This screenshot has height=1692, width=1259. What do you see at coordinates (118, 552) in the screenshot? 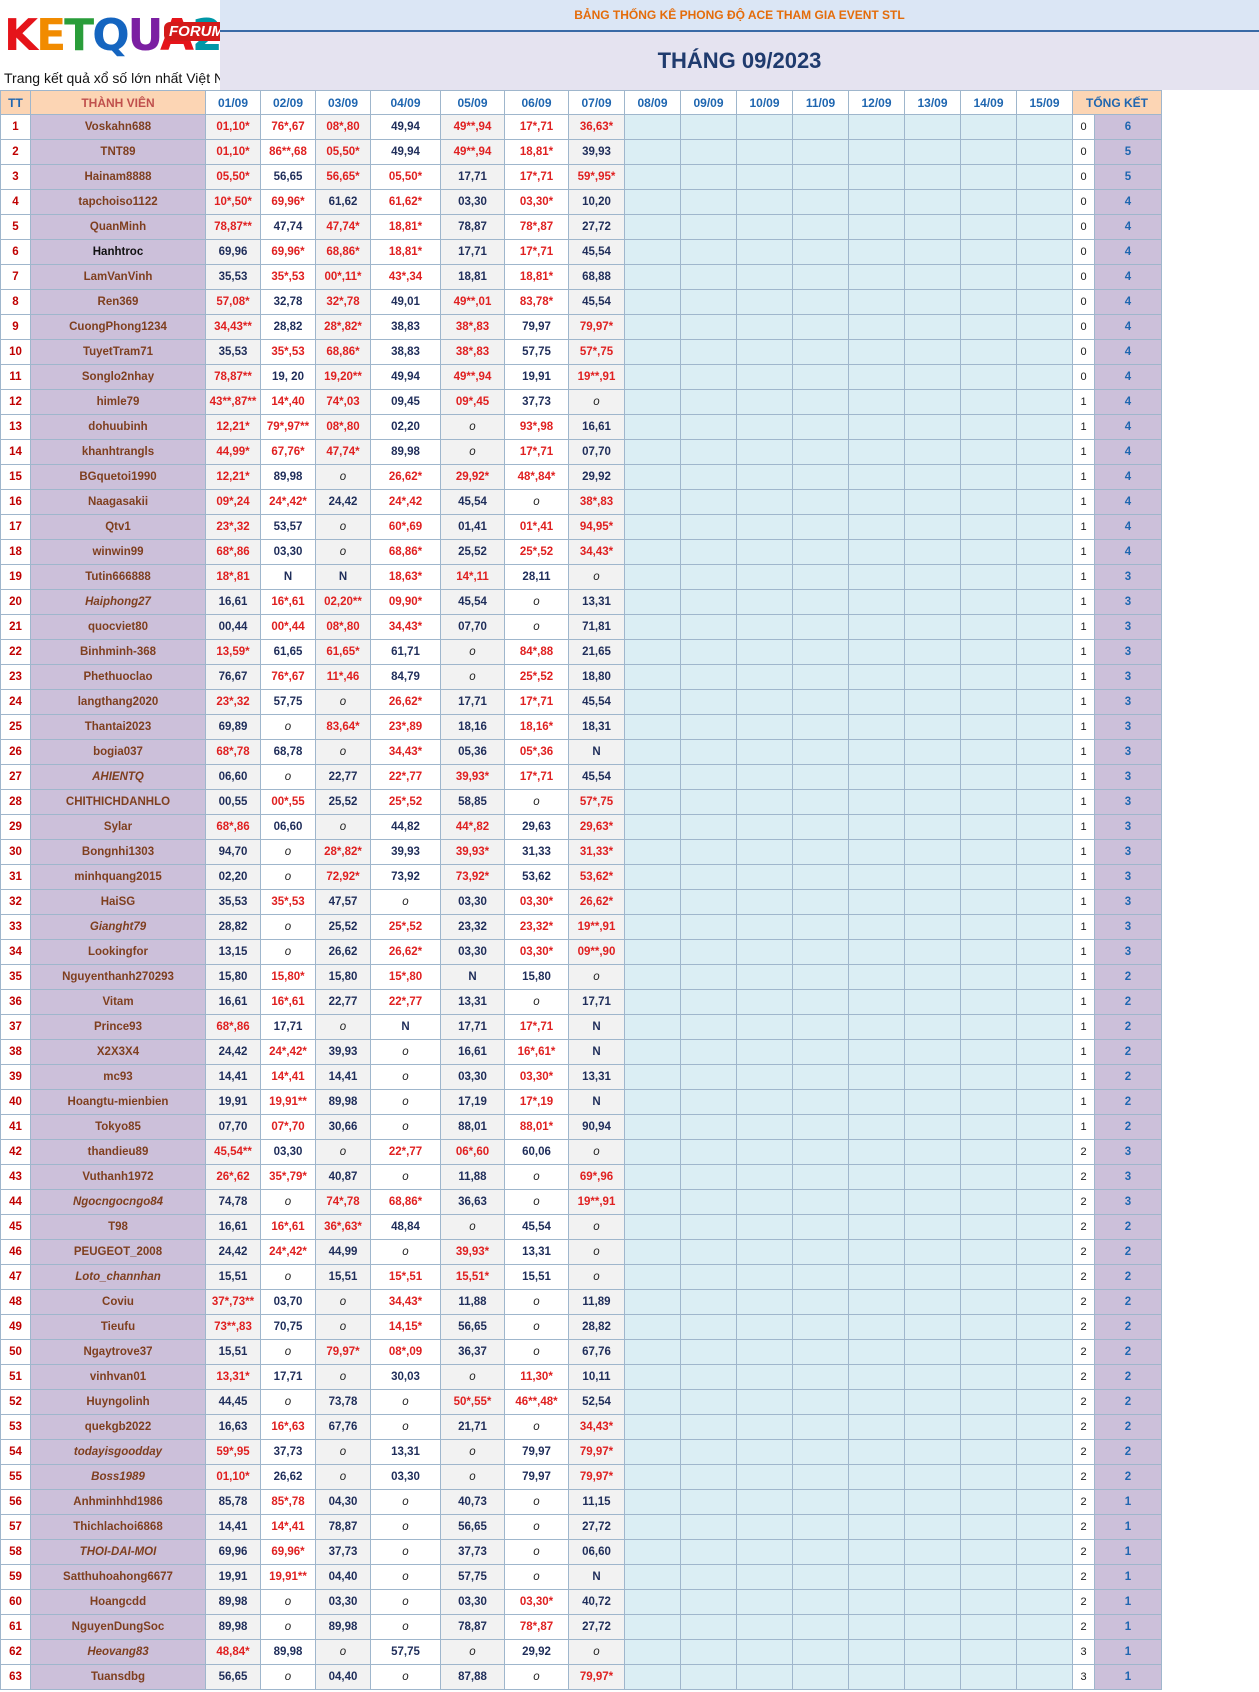
I see `member-name: winwin99` at bounding box center [118, 552].